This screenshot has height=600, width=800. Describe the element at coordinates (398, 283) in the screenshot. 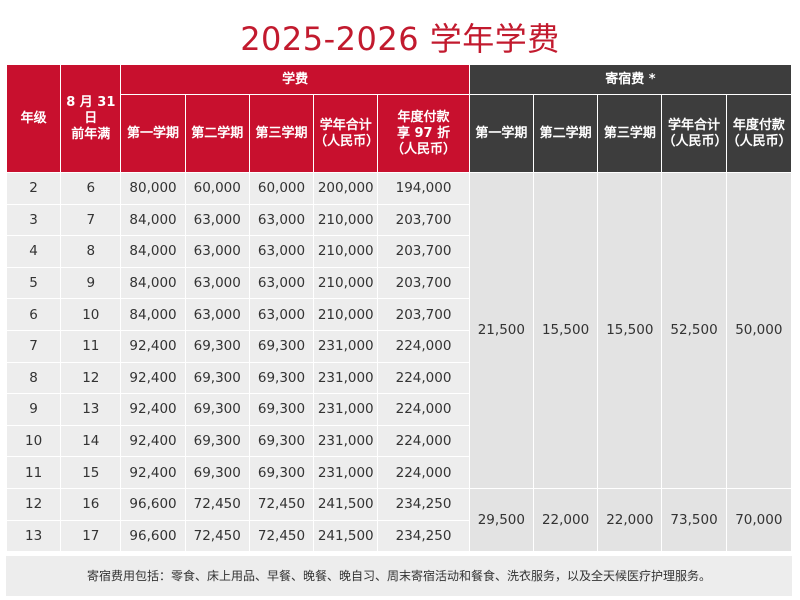

I see `table-row: 5 9 84,000 63,000 63,000 210,000 203,700` at that location.